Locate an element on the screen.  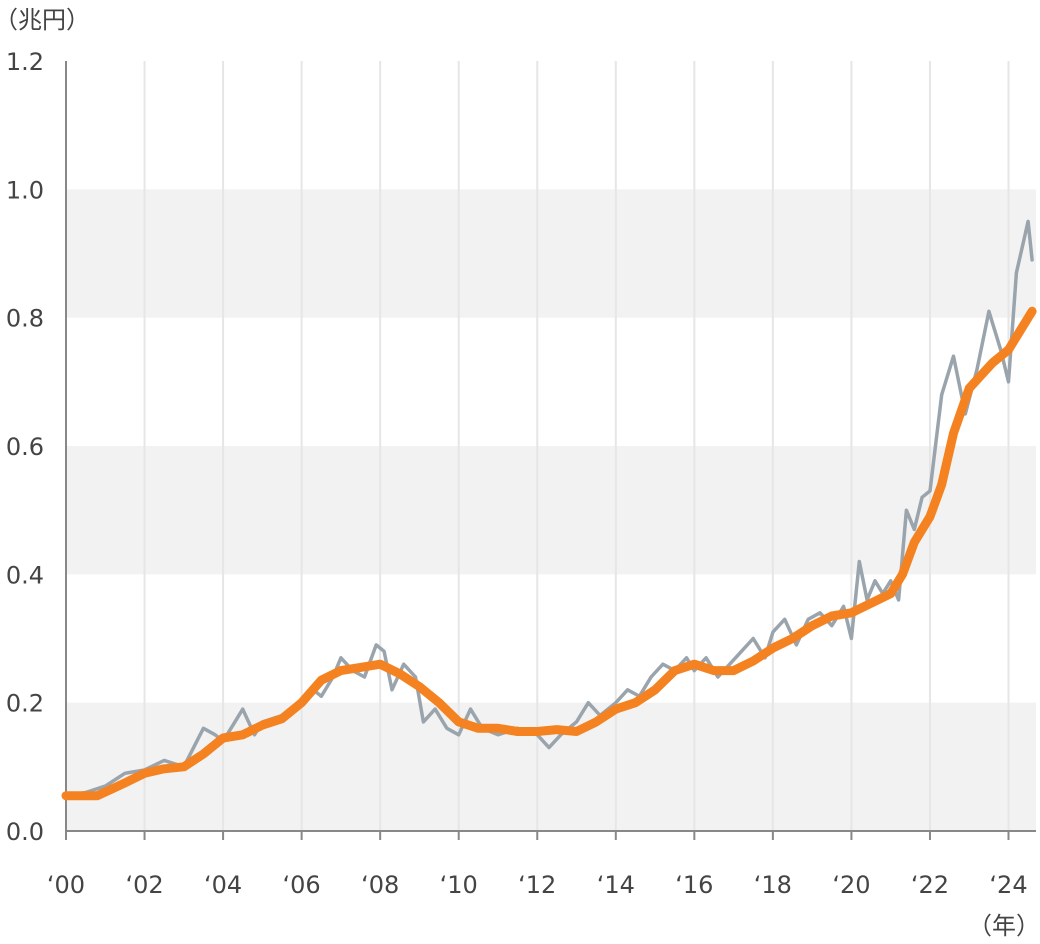
y-tick-label: 0.2 is located at coordinates (25, 704).